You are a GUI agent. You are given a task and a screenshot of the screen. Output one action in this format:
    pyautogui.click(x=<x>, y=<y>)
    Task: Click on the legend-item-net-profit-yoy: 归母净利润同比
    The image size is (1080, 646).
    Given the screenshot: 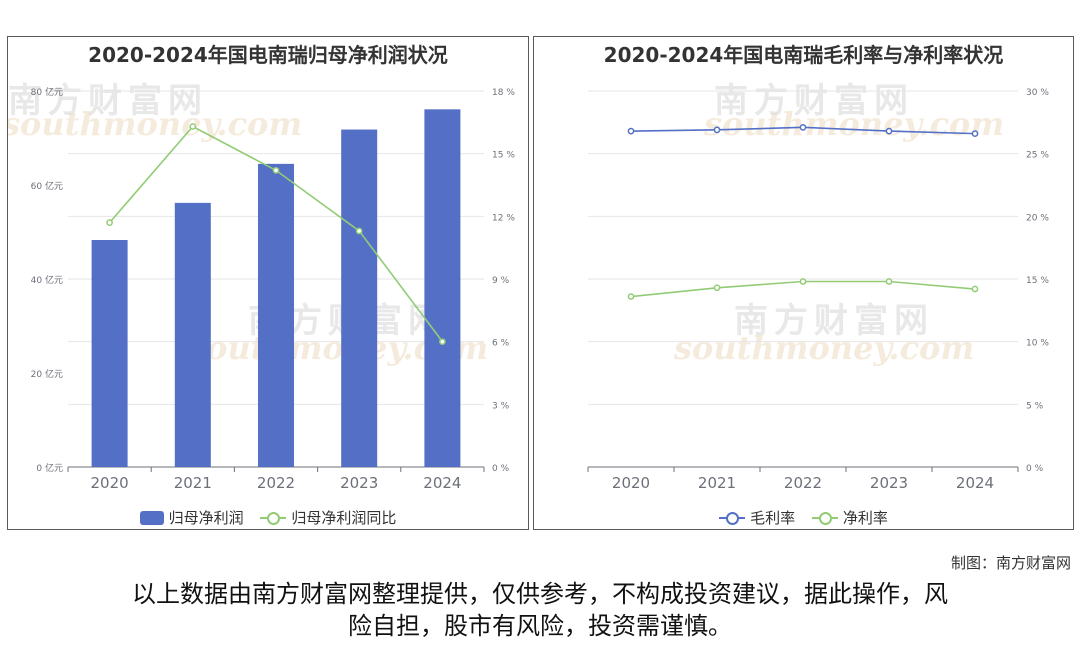 What is the action you would take?
    pyautogui.click(x=328, y=517)
    